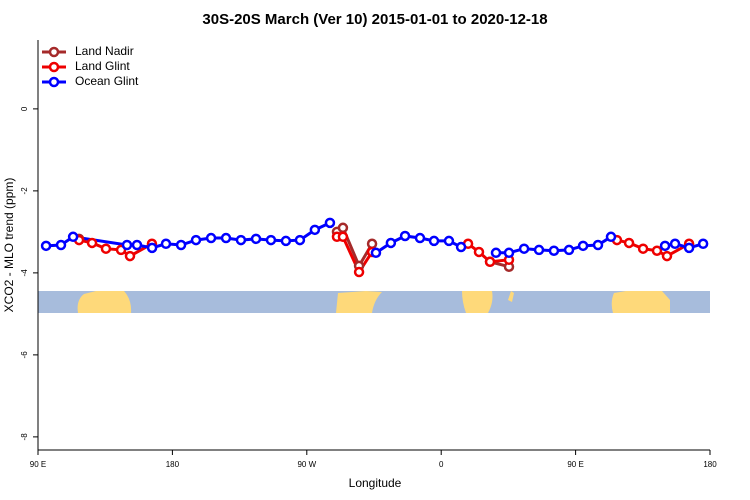 This screenshot has width=750, height=500. Describe the element at coordinates (24, 108) in the screenshot. I see `y-tick-label: 0` at that location.